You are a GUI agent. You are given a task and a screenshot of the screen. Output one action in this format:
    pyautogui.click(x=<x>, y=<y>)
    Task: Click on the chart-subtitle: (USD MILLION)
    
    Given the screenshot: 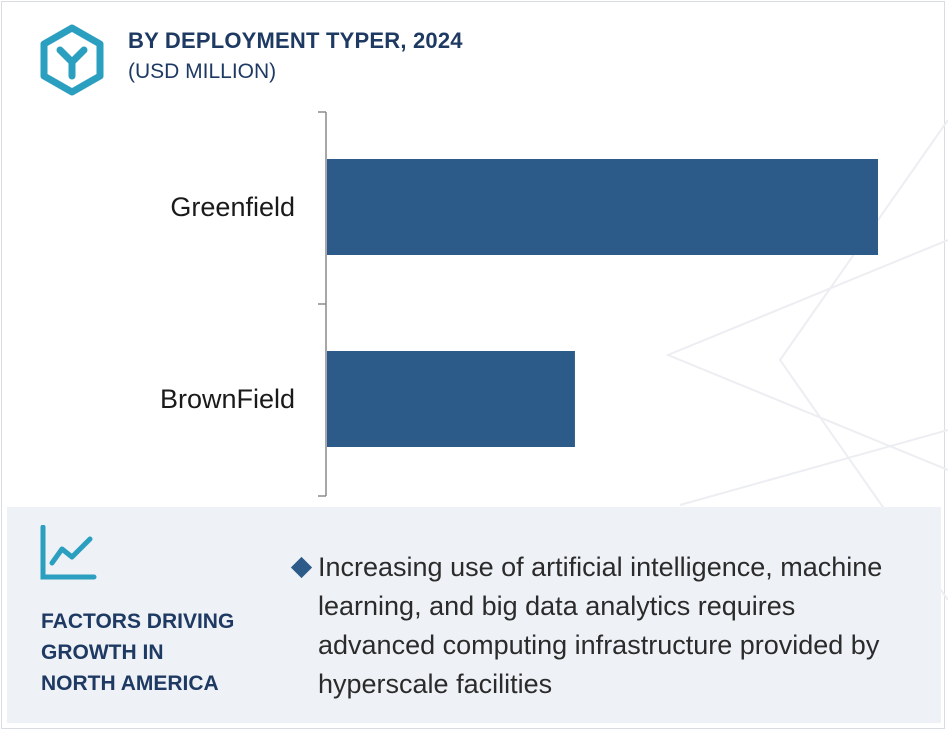 What is the action you would take?
    pyautogui.click(x=202, y=71)
    